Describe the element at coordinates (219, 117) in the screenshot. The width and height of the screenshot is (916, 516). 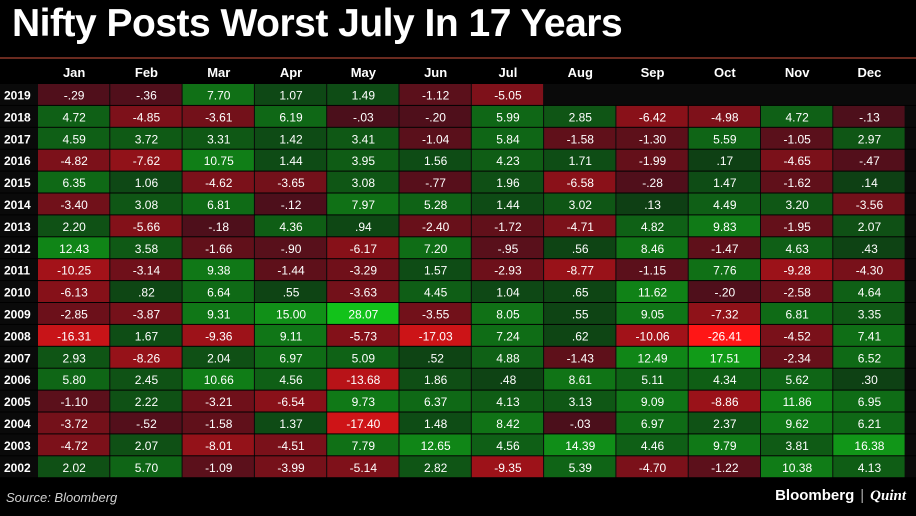
I see `cell-value: -3.61` at that location.